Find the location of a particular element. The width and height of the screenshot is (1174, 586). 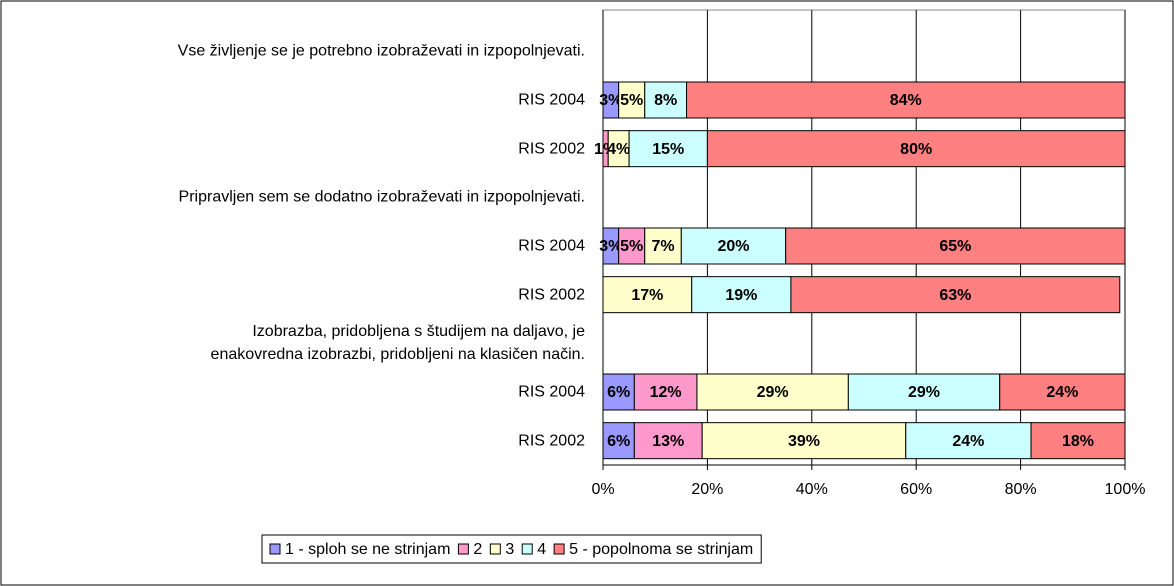

legend-label: 3 is located at coordinates (509, 549).